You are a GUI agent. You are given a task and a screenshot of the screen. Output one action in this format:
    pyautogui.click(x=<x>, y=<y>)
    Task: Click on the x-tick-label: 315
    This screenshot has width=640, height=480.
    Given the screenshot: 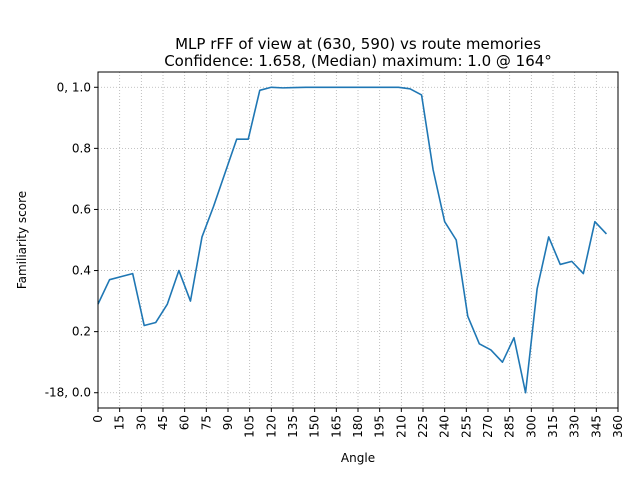 What is the action you would take?
    pyautogui.click(x=553, y=426)
    